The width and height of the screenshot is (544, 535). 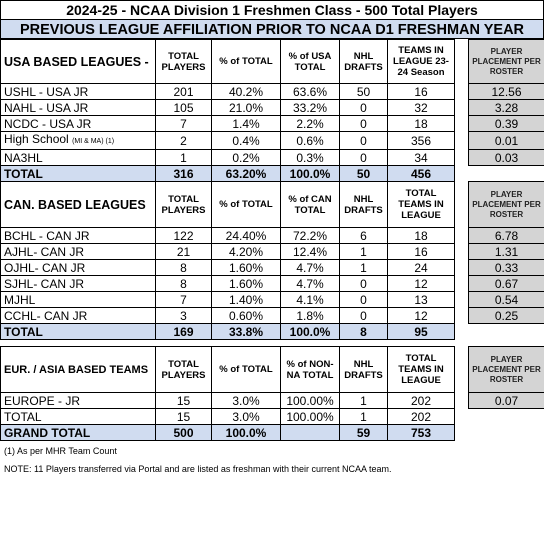 I want to click on nhl-drafts: 8, so click(x=363, y=331).